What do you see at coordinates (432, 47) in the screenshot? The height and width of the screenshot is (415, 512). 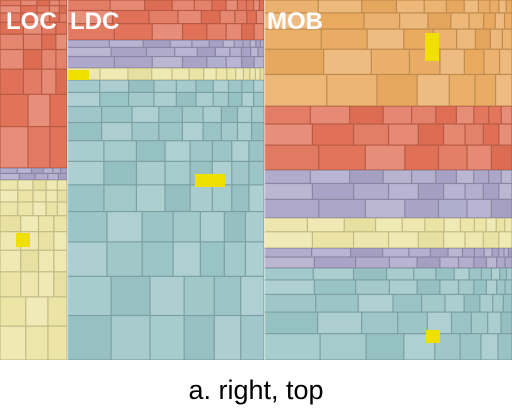 I see `mob-highlight-top` at bounding box center [432, 47].